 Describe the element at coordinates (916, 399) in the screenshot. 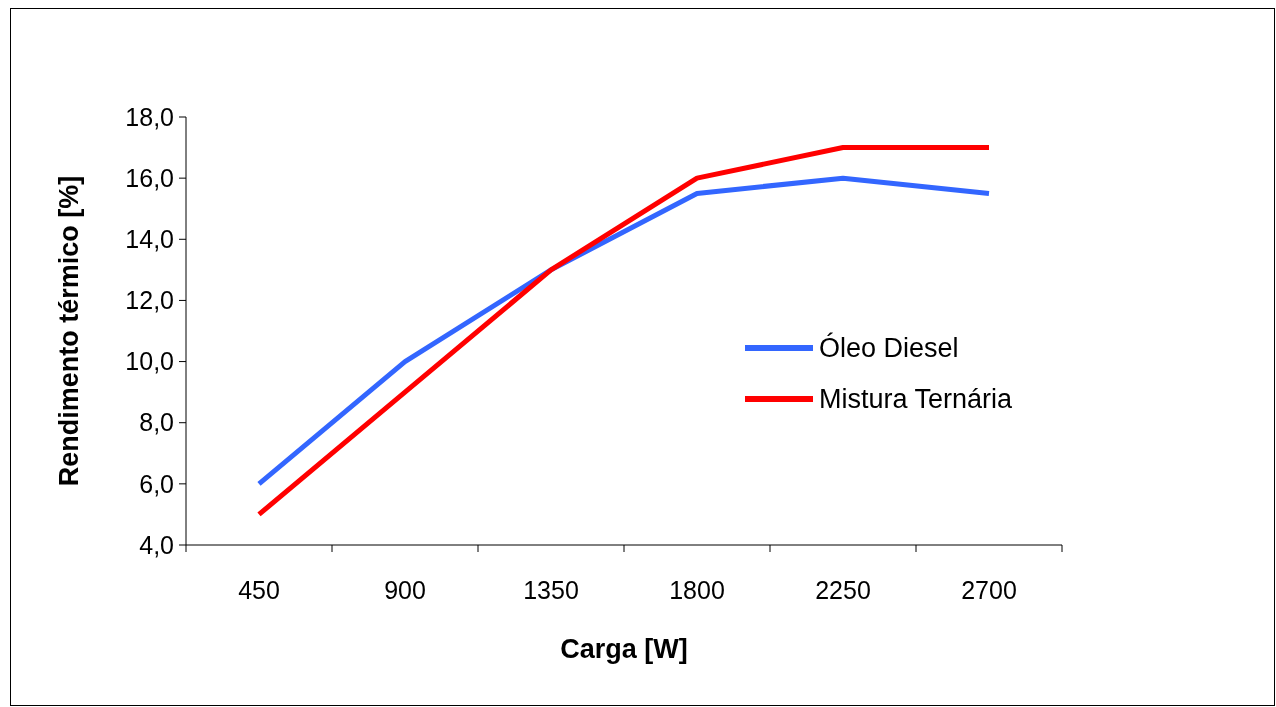

I see `legend-label: Mistura Ternária` at that location.